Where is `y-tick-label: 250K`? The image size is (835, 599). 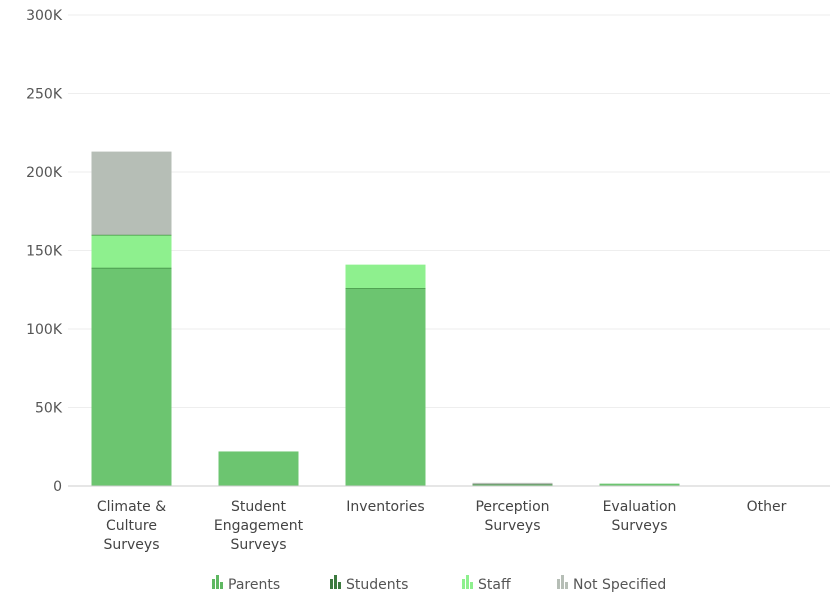 y-tick-label: 250K is located at coordinates (44, 95).